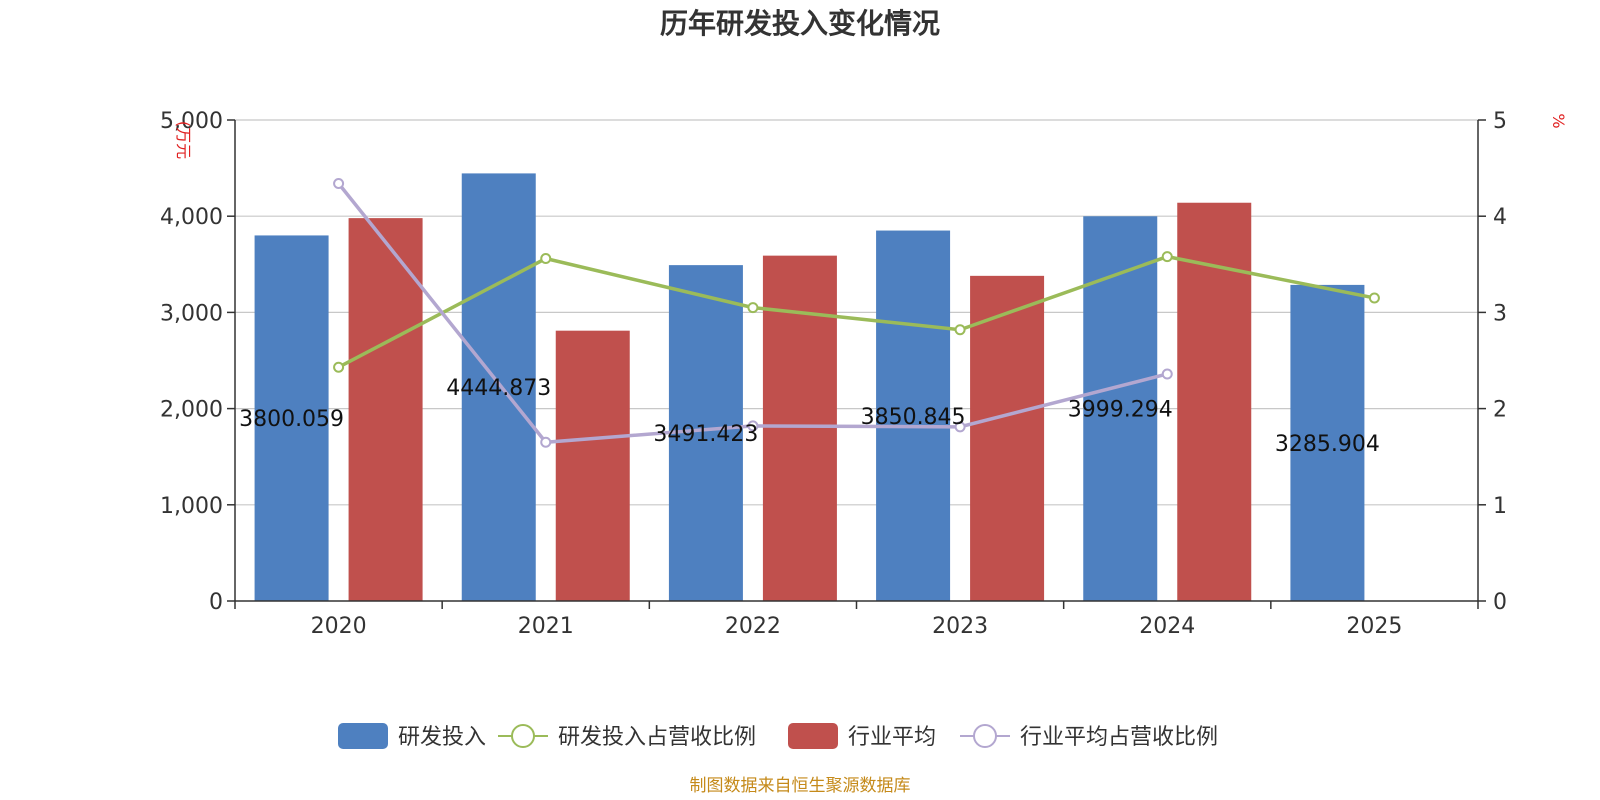 This screenshot has width=1600, height=800. I want to click on legend-item-1: 研发投入, so click(412, 736).